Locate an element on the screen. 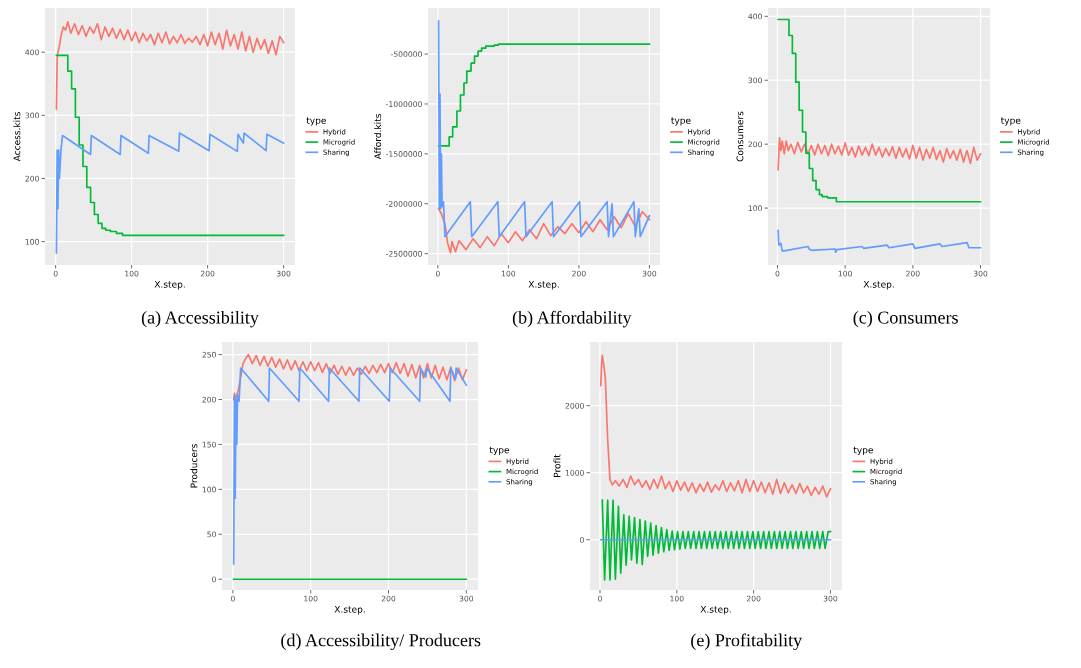 This screenshot has width=1081, height=668. y-axis-title: Consumers is located at coordinates (740, 136).